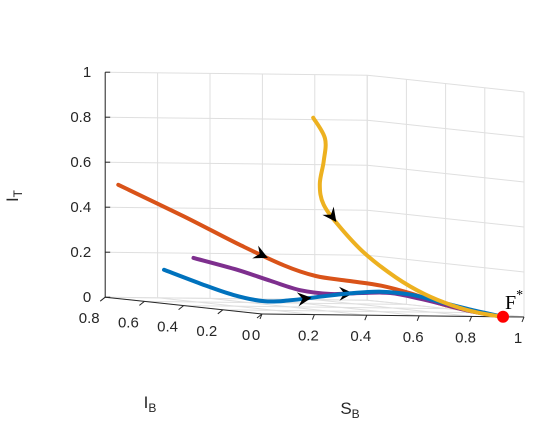 This screenshot has height=433, width=550. I want to click on y-tick-label: 0, so click(246, 335).